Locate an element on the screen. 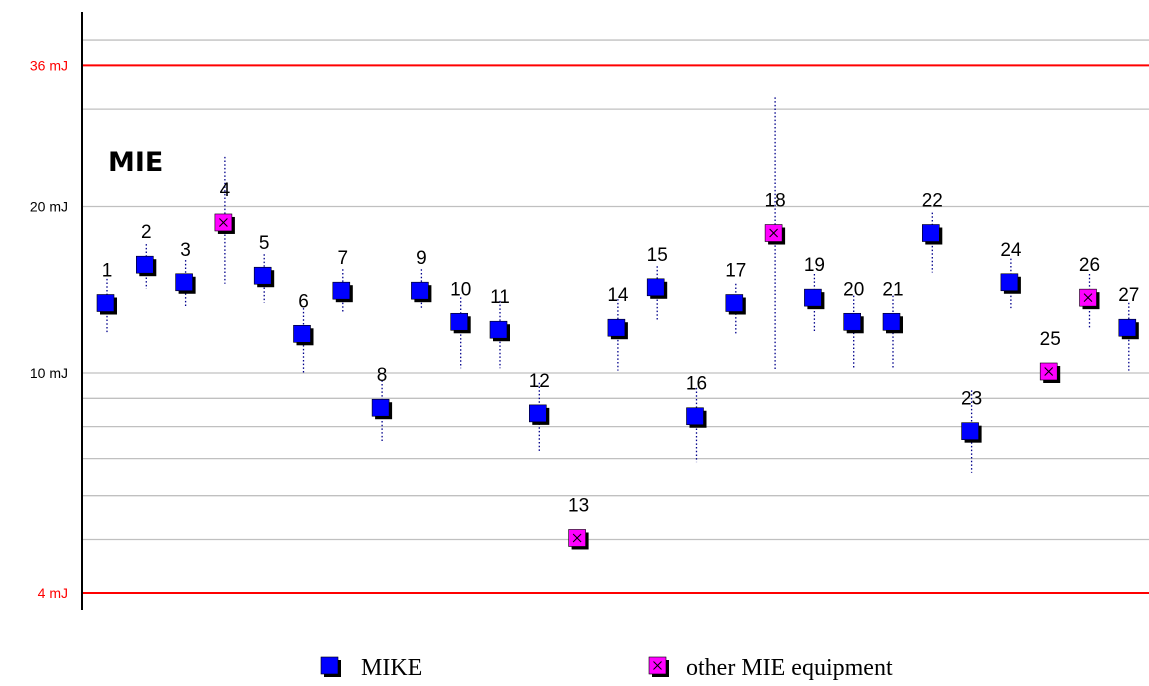  legend-item-mike: MIKE is located at coordinates (371, 668).